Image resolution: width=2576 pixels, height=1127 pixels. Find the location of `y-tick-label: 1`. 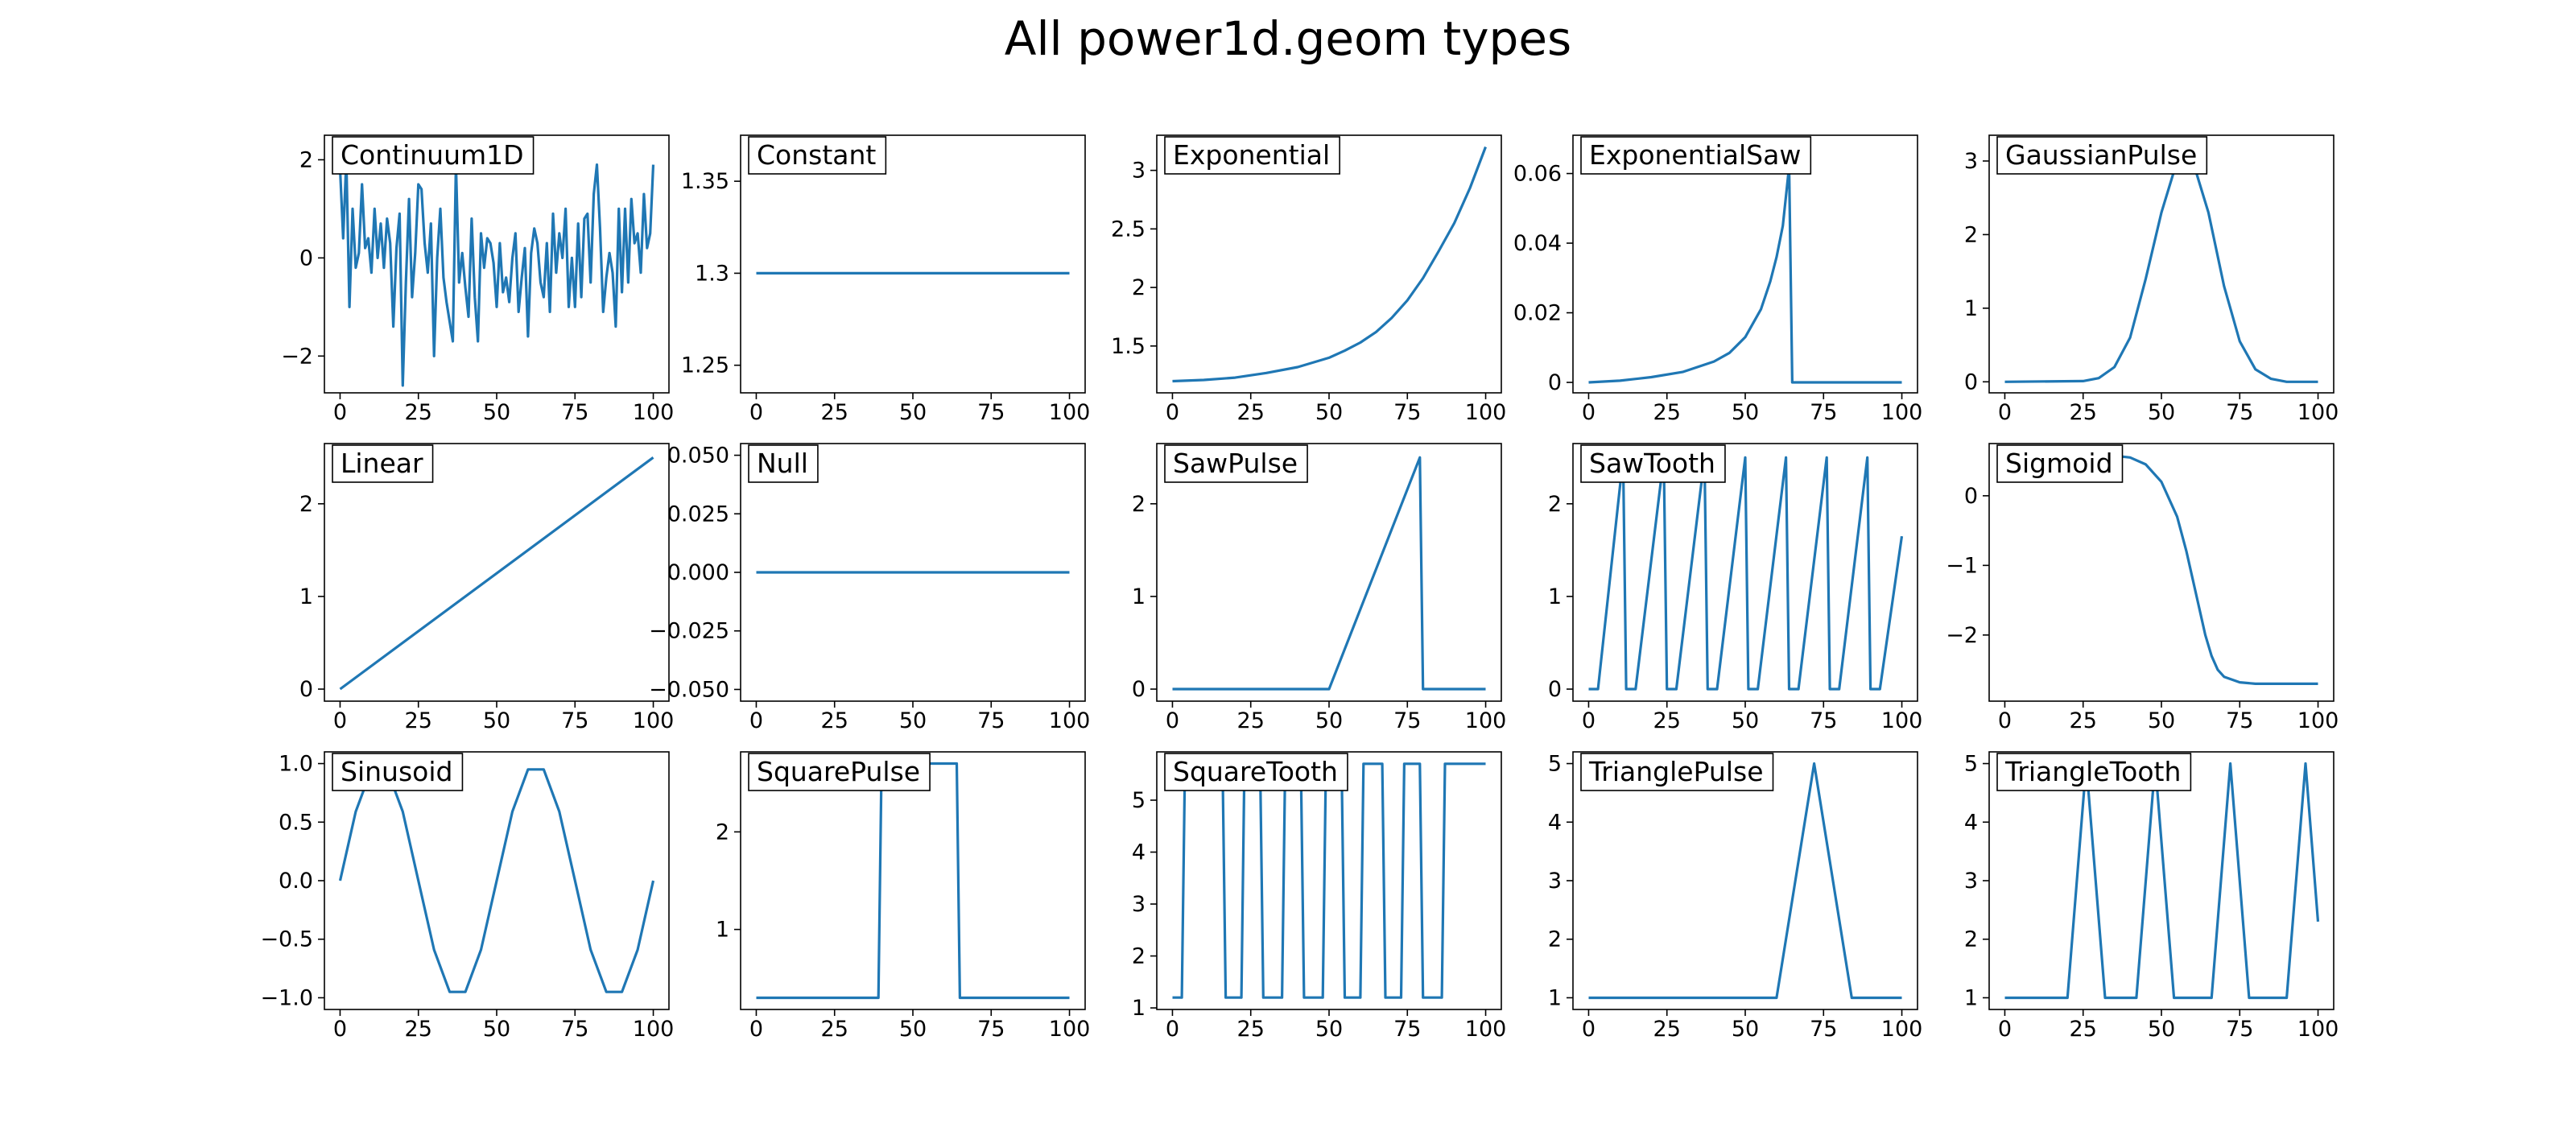

y-tick-label: 1 is located at coordinates (722, 930).